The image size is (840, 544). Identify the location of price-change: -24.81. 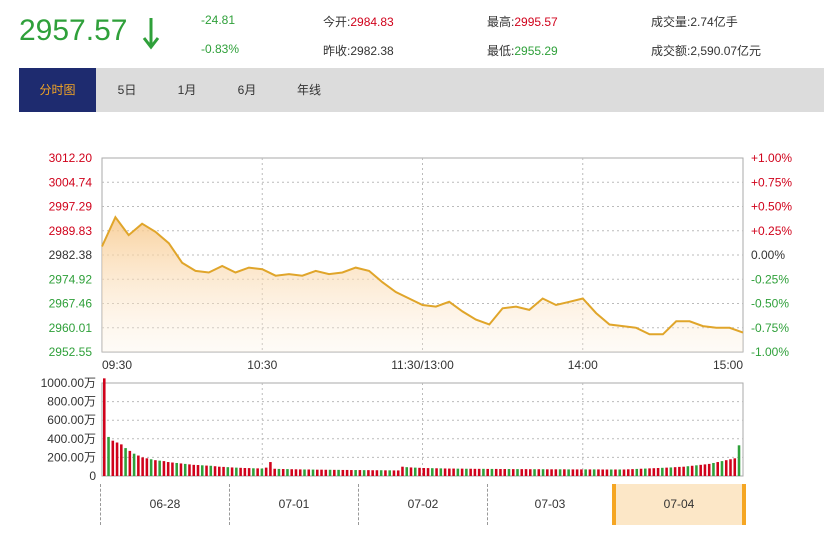
(218, 20).